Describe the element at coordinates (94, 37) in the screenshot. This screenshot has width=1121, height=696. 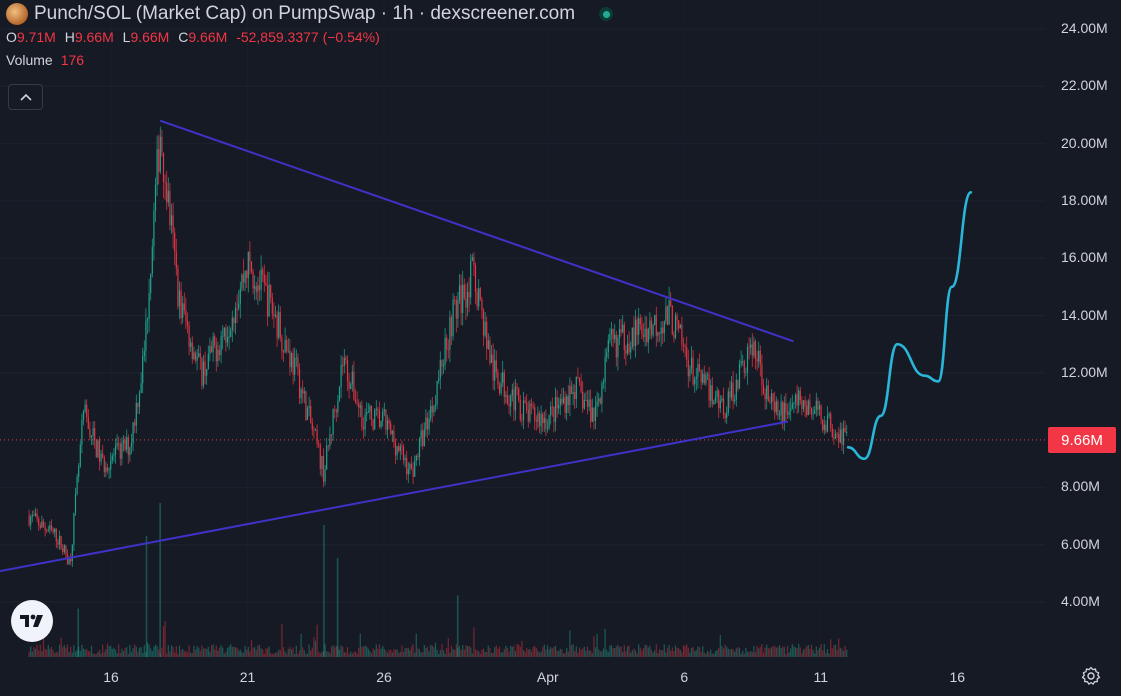
I see `high-value: 9.66M` at that location.